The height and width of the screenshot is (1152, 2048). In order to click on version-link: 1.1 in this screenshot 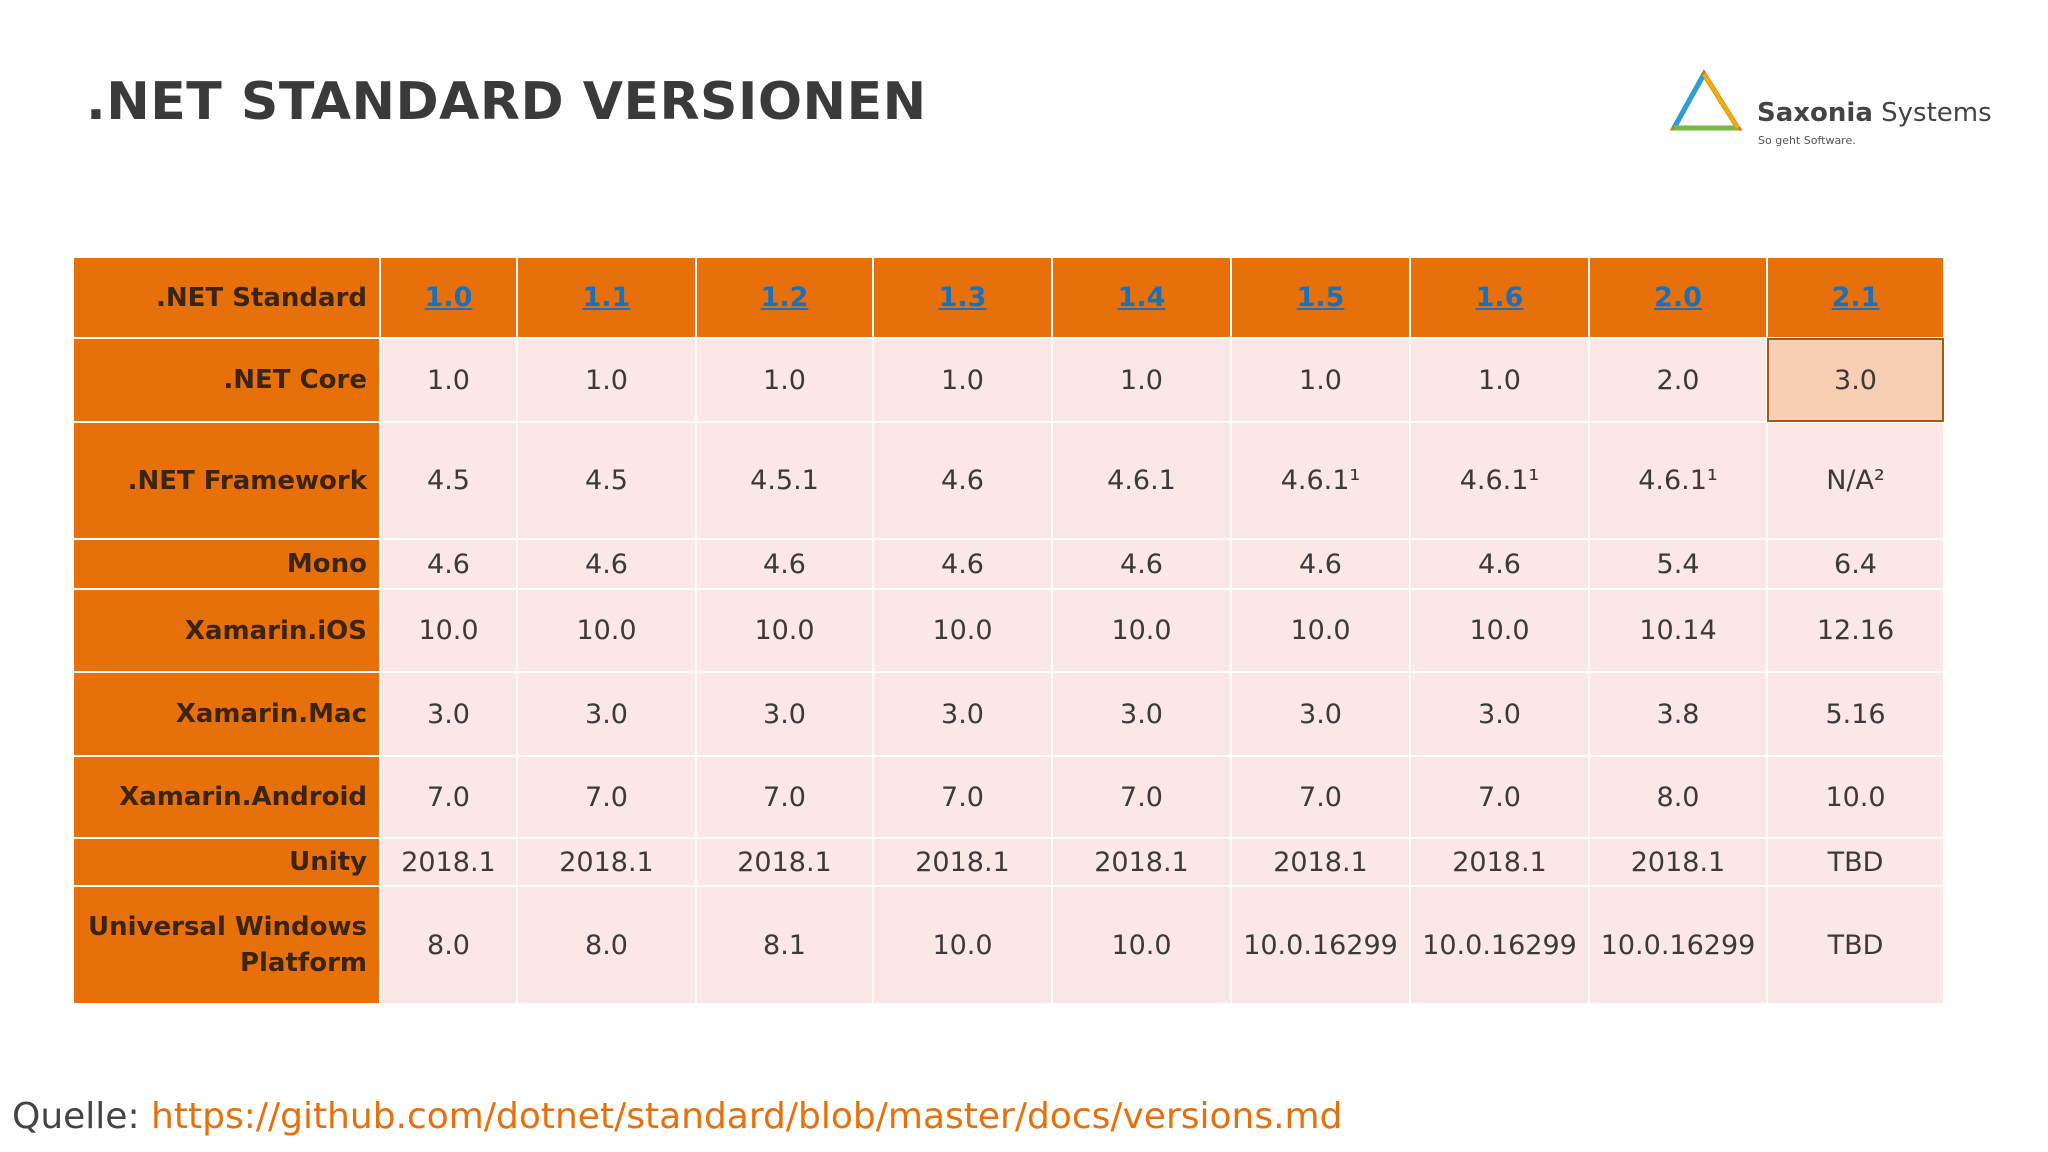, I will do `click(606, 297)`.